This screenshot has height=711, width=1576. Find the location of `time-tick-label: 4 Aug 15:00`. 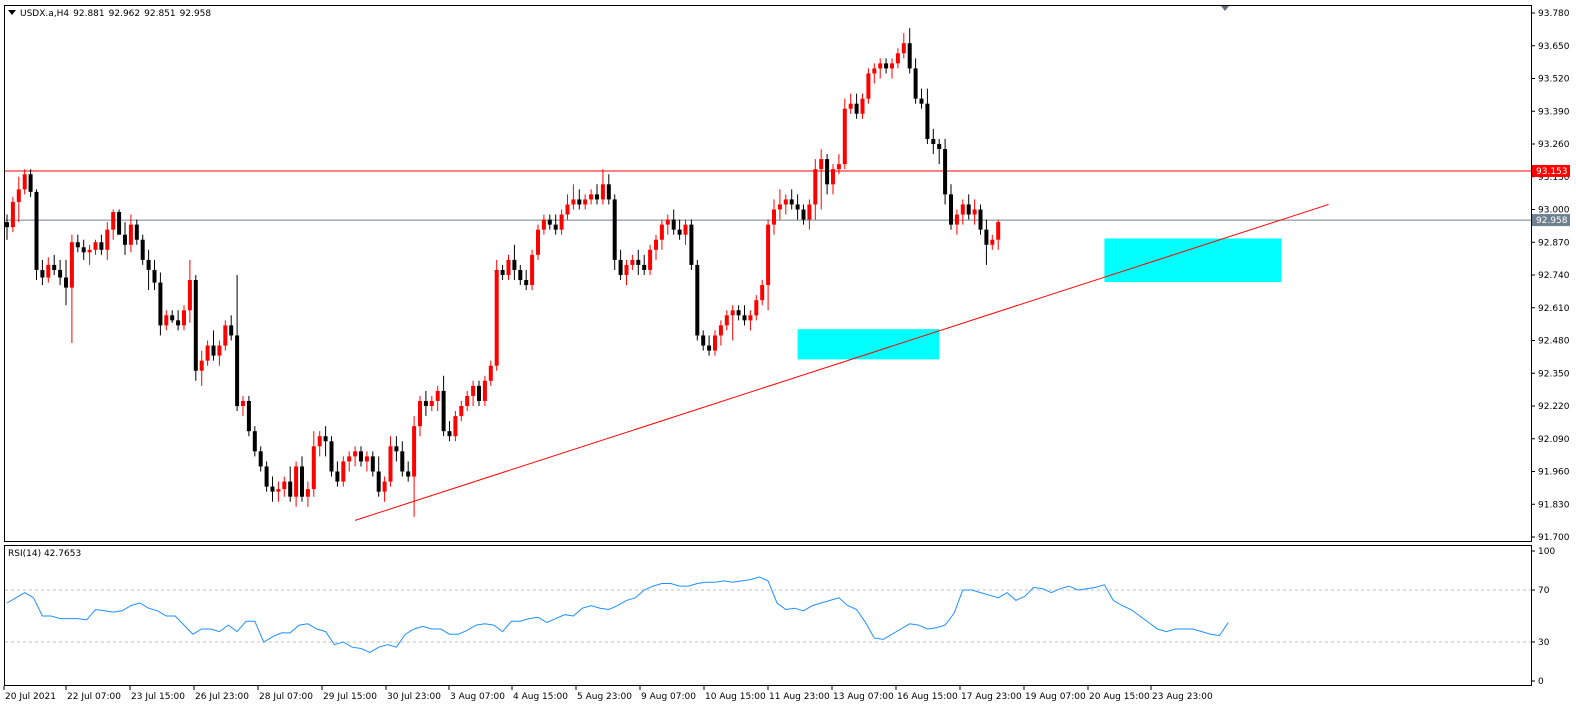

time-tick-label: 4 Aug 15:00 is located at coordinates (540, 697).